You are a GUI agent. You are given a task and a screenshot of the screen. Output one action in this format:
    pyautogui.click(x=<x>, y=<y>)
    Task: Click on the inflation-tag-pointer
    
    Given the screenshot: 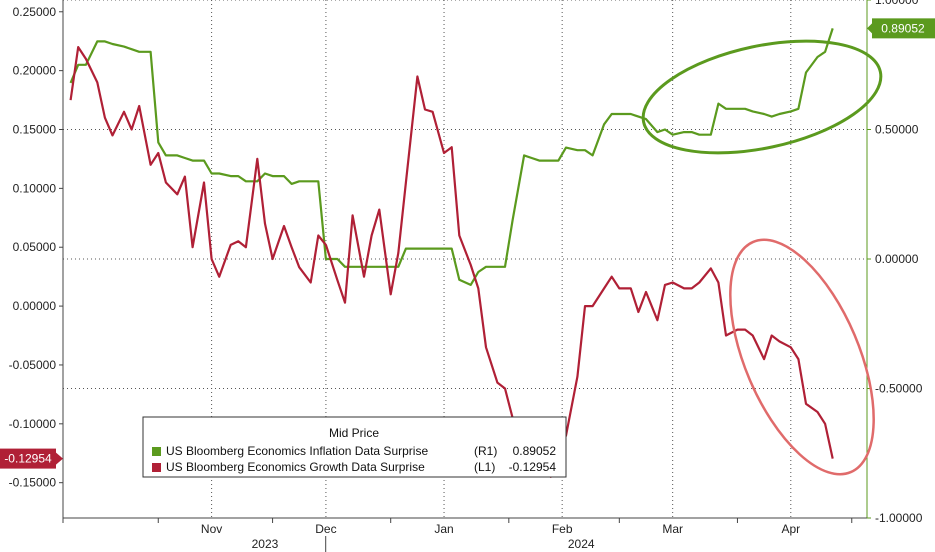 What is the action you would take?
    pyautogui.click(x=870, y=28)
    